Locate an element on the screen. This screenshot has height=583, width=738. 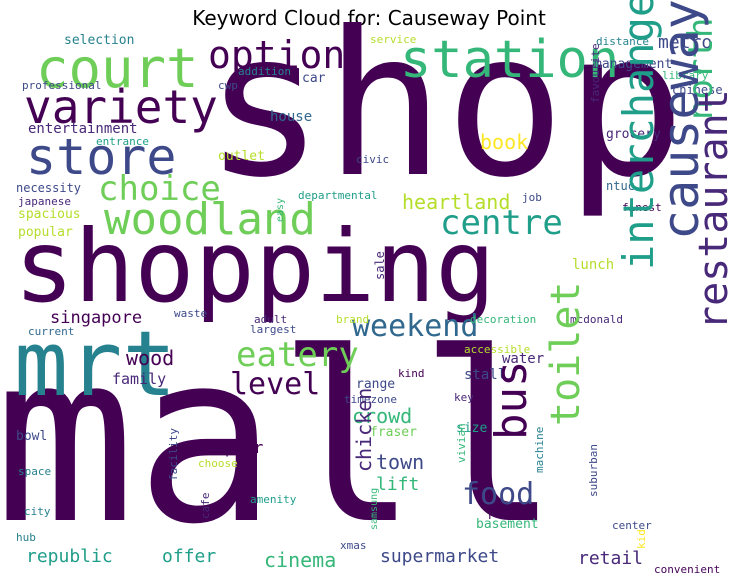
word-outlet: outlet is located at coordinates (241, 156).